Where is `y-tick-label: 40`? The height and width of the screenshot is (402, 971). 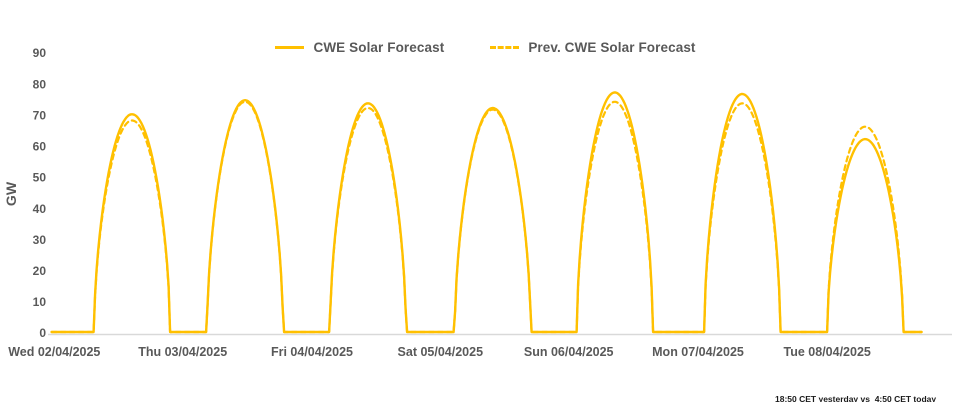 y-tick-label: 40 is located at coordinates (40, 209).